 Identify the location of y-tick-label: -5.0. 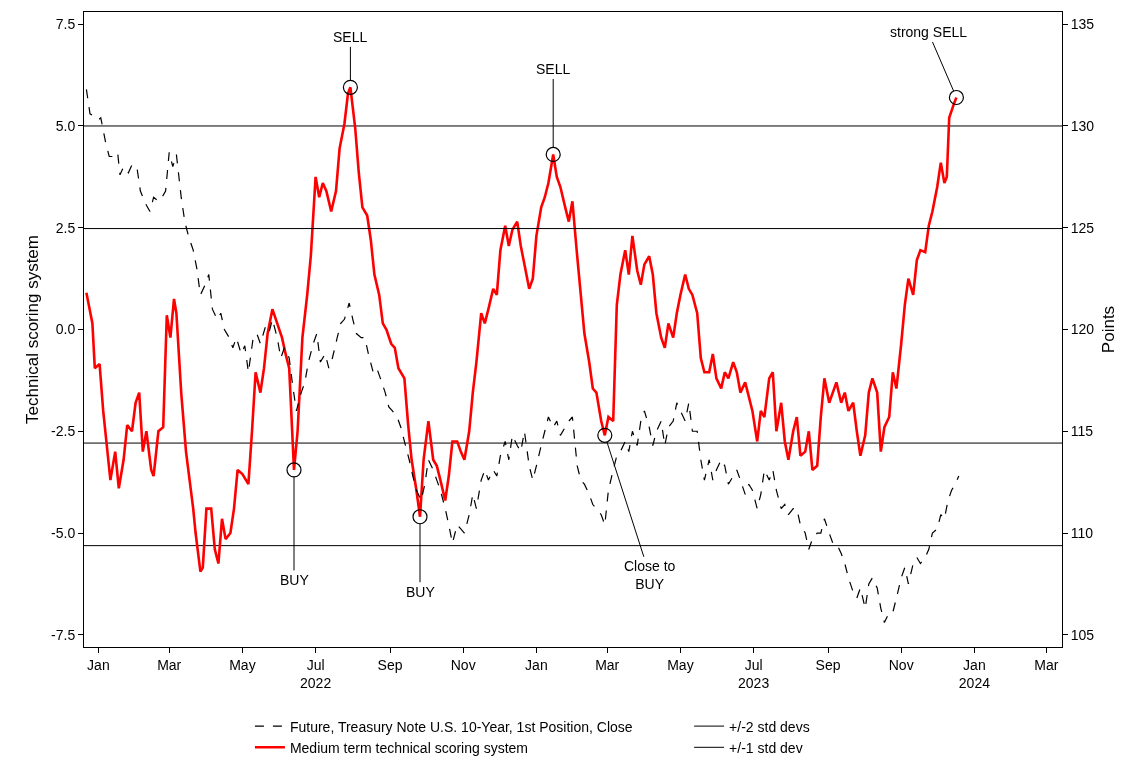
(63, 532).